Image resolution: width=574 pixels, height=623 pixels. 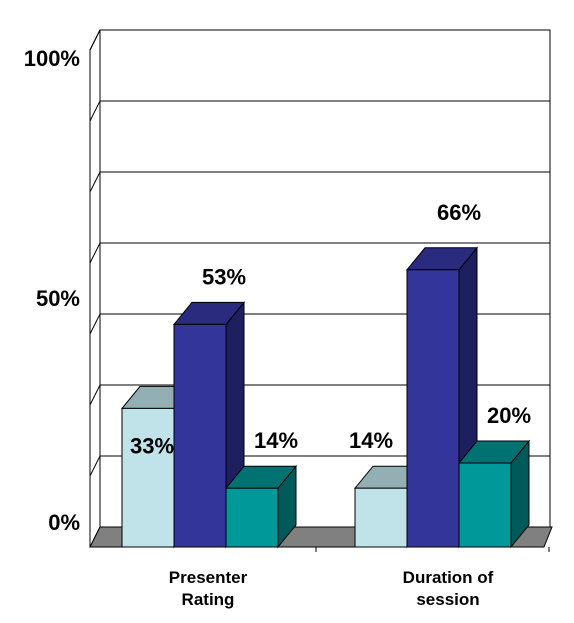 I want to click on data-label: 66%, so click(x=459, y=212).